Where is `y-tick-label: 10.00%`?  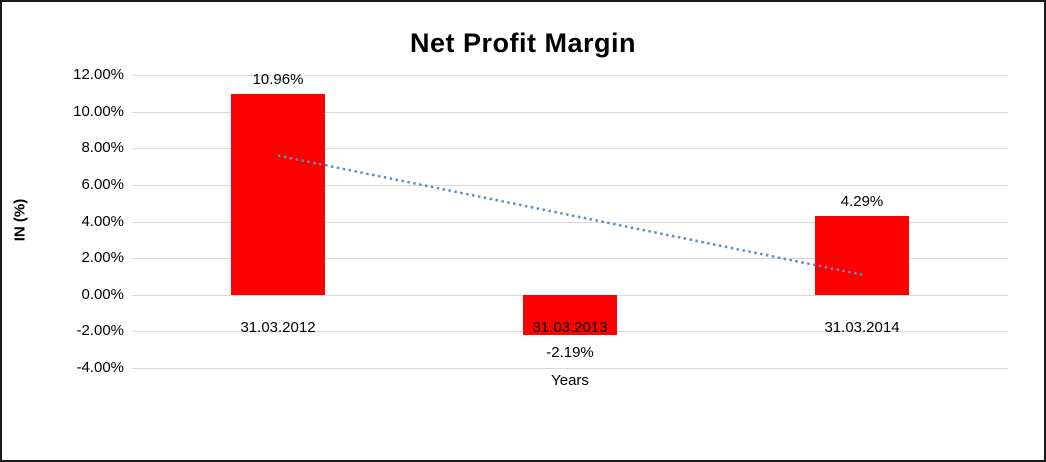
y-tick-label: 10.00% is located at coordinates (98, 111).